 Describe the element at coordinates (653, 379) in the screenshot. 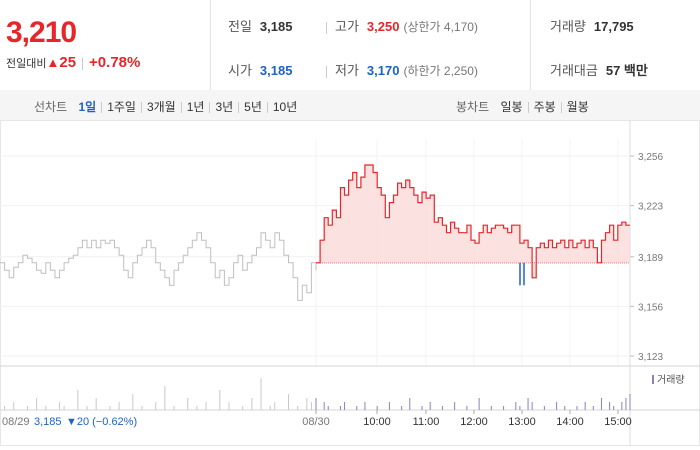

I see `volume-legend-swatch` at that location.